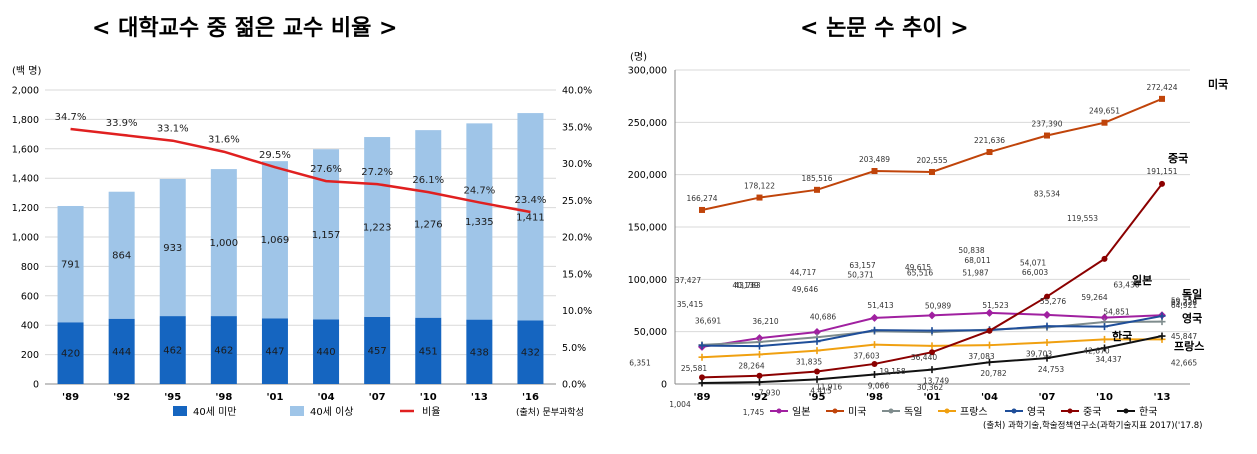 The height and width of the screenshot is (454, 1257). I want to click on data-label-독일: 40,139, so click(745, 285).